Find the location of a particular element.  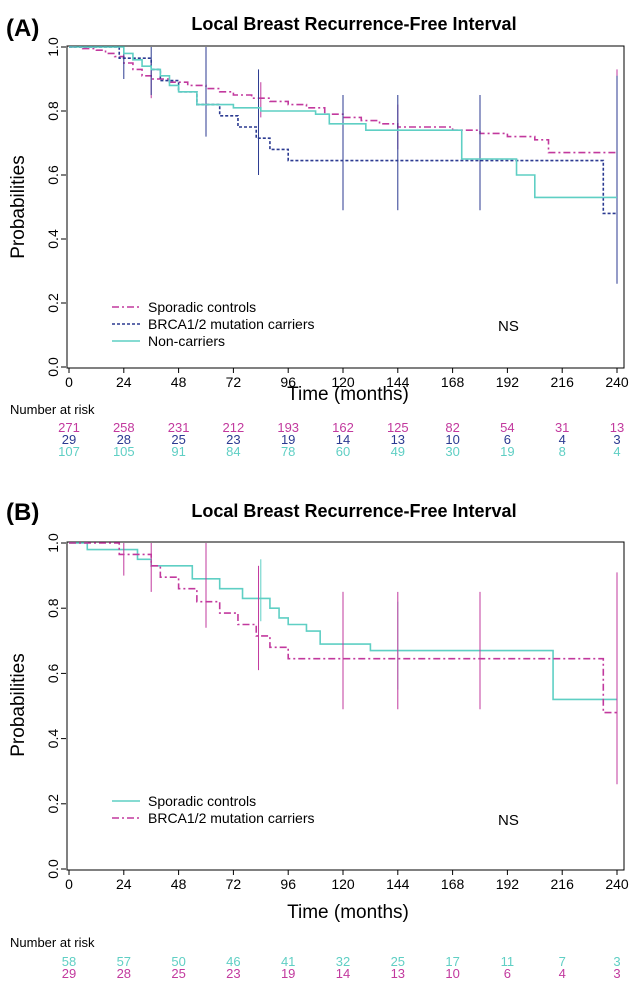

legend-label: BRCA1/2 mutation carriers is located at coordinates (231, 324).